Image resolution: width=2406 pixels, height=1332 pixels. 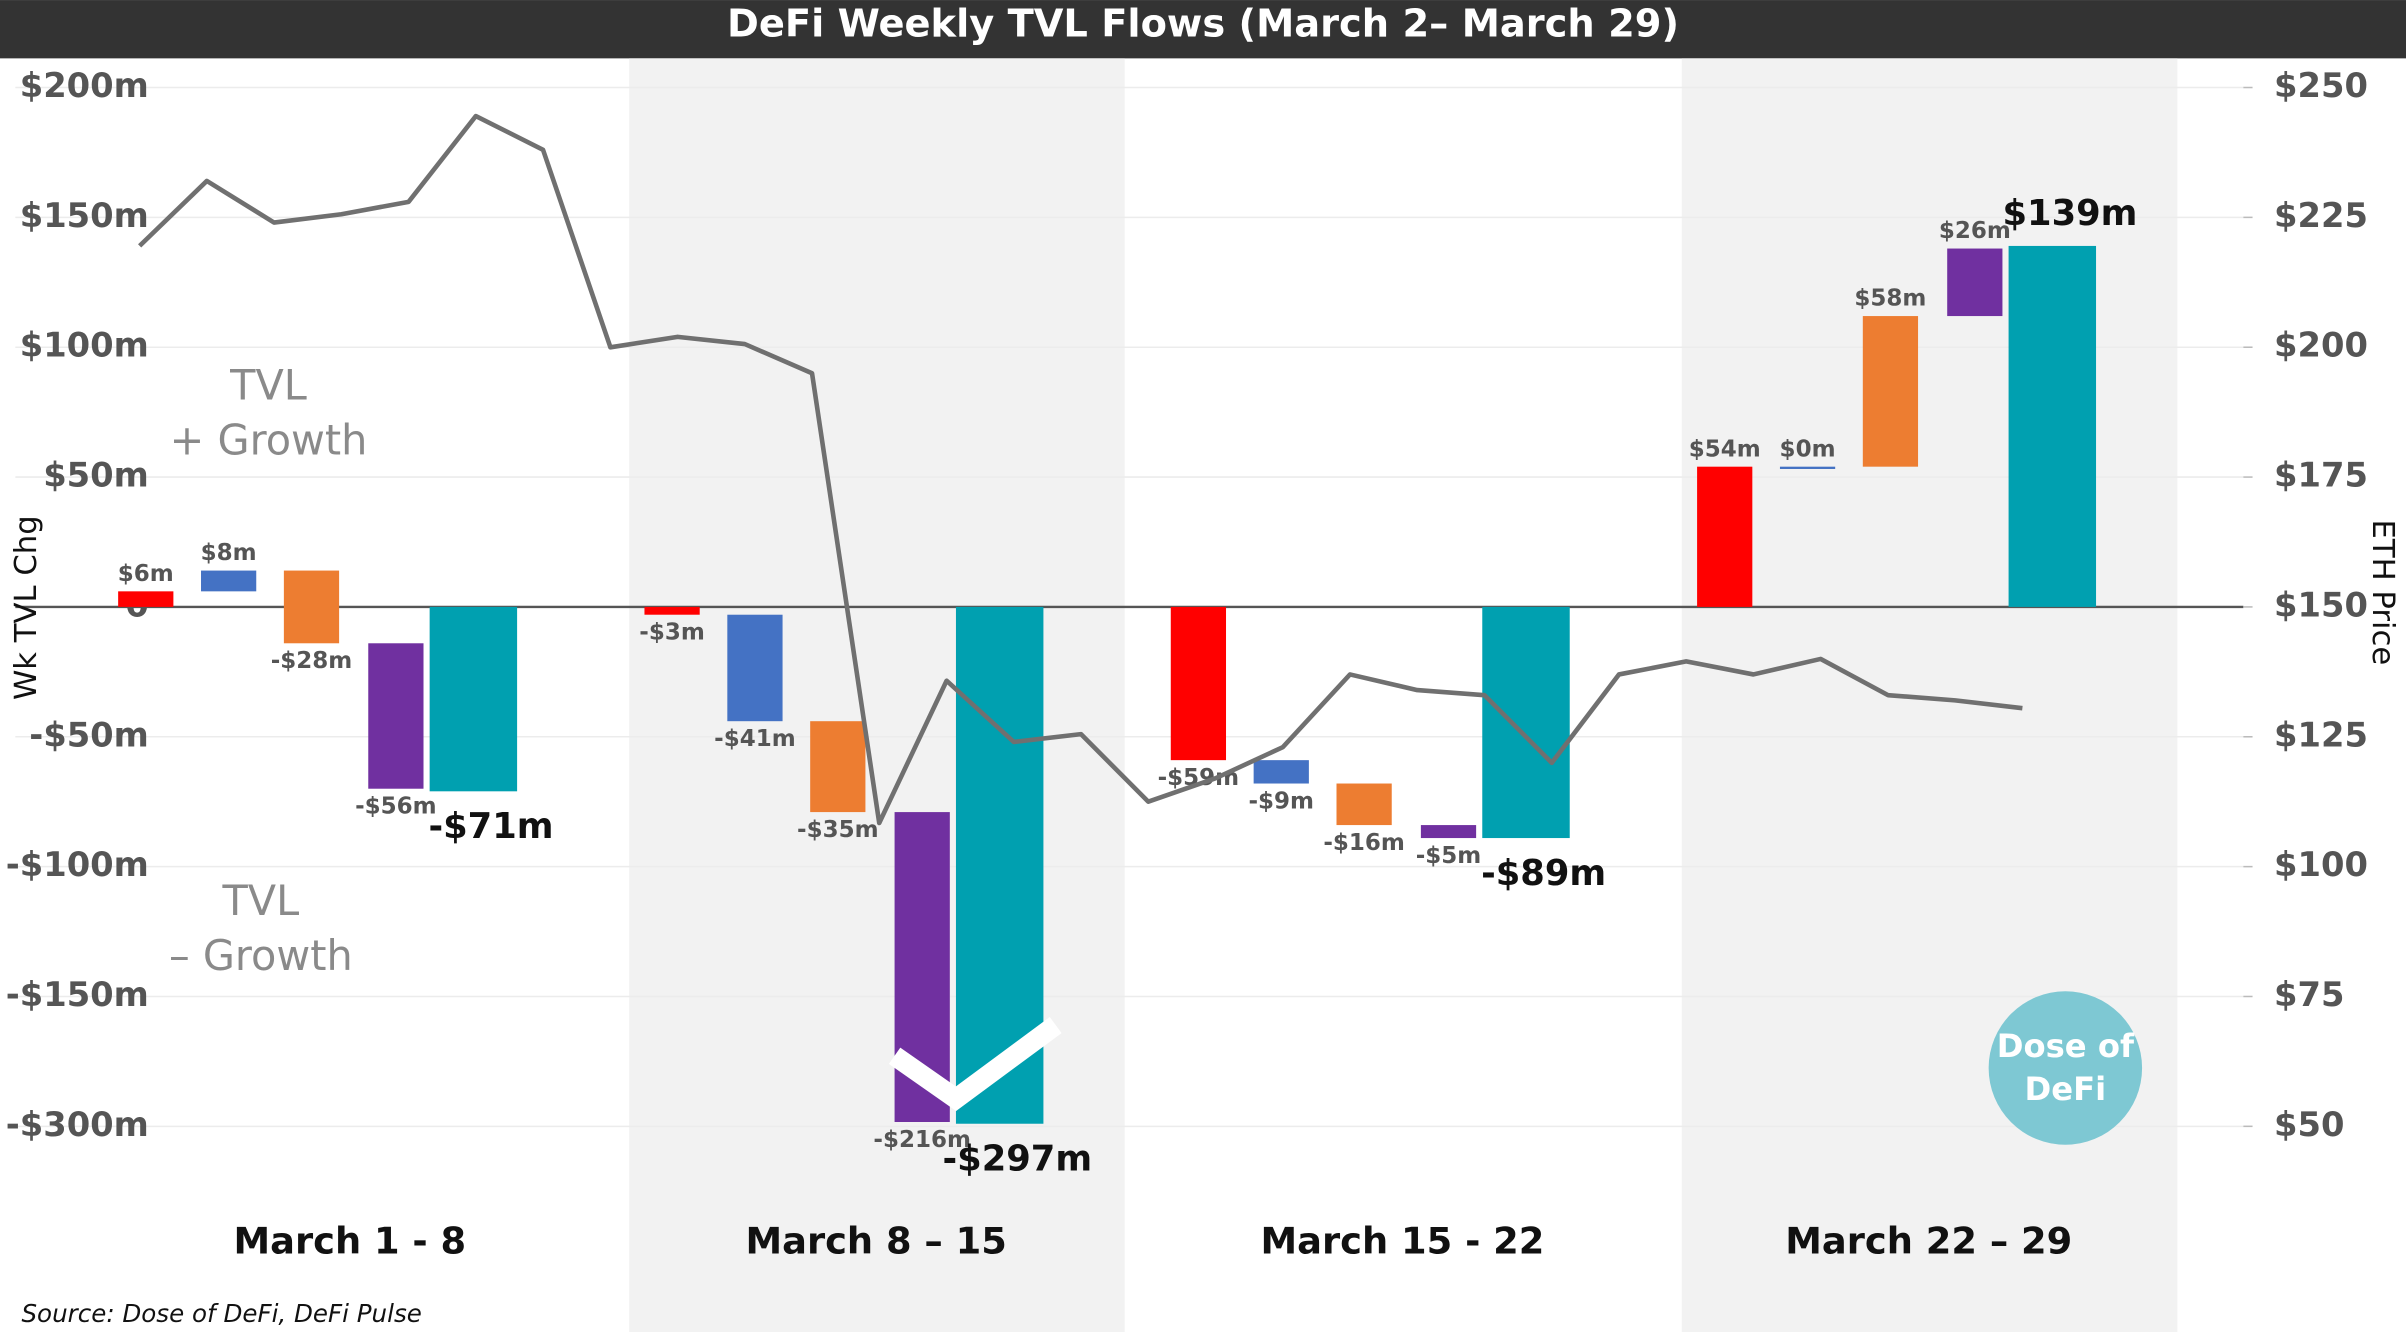 I want to click on value-label: -$9m, so click(x=1281, y=801).